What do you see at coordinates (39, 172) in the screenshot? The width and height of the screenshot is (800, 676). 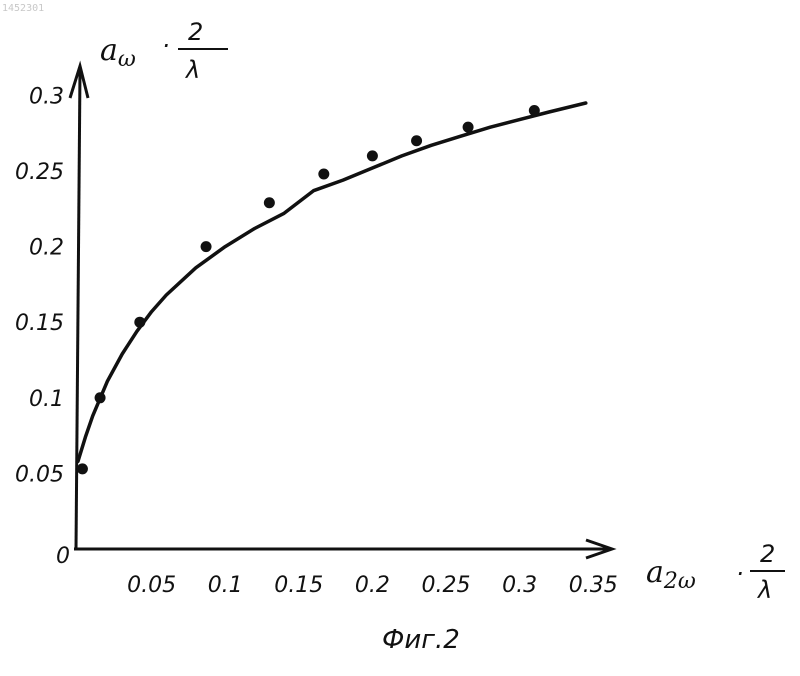 I see `y-tick-label: 0.25` at bounding box center [39, 172].